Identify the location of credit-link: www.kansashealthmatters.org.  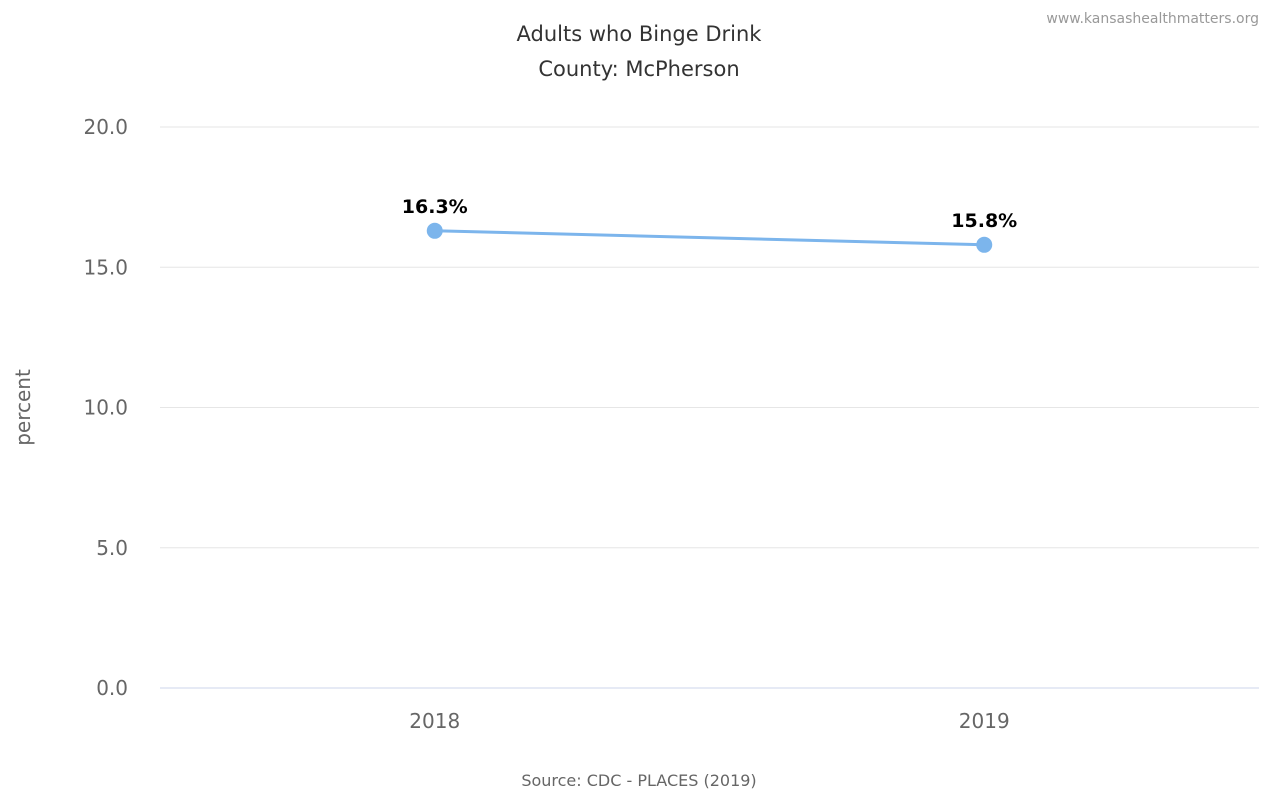
(1152, 19).